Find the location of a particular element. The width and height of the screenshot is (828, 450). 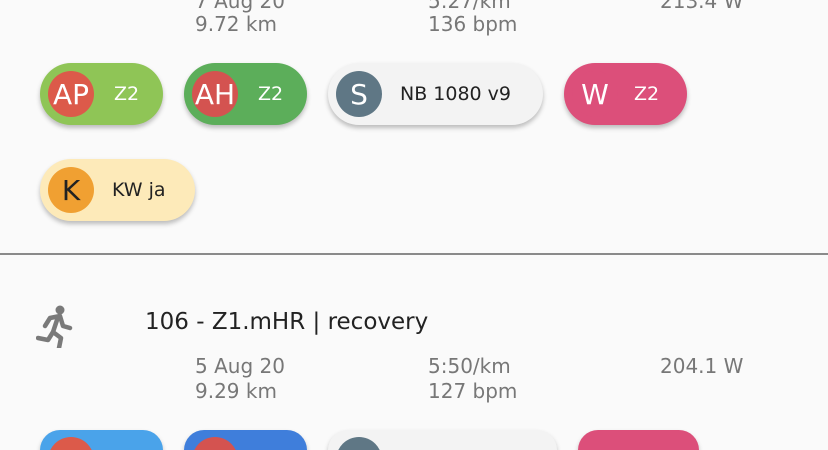

tag-chip: AP Z2 is located at coordinates (101, 94).